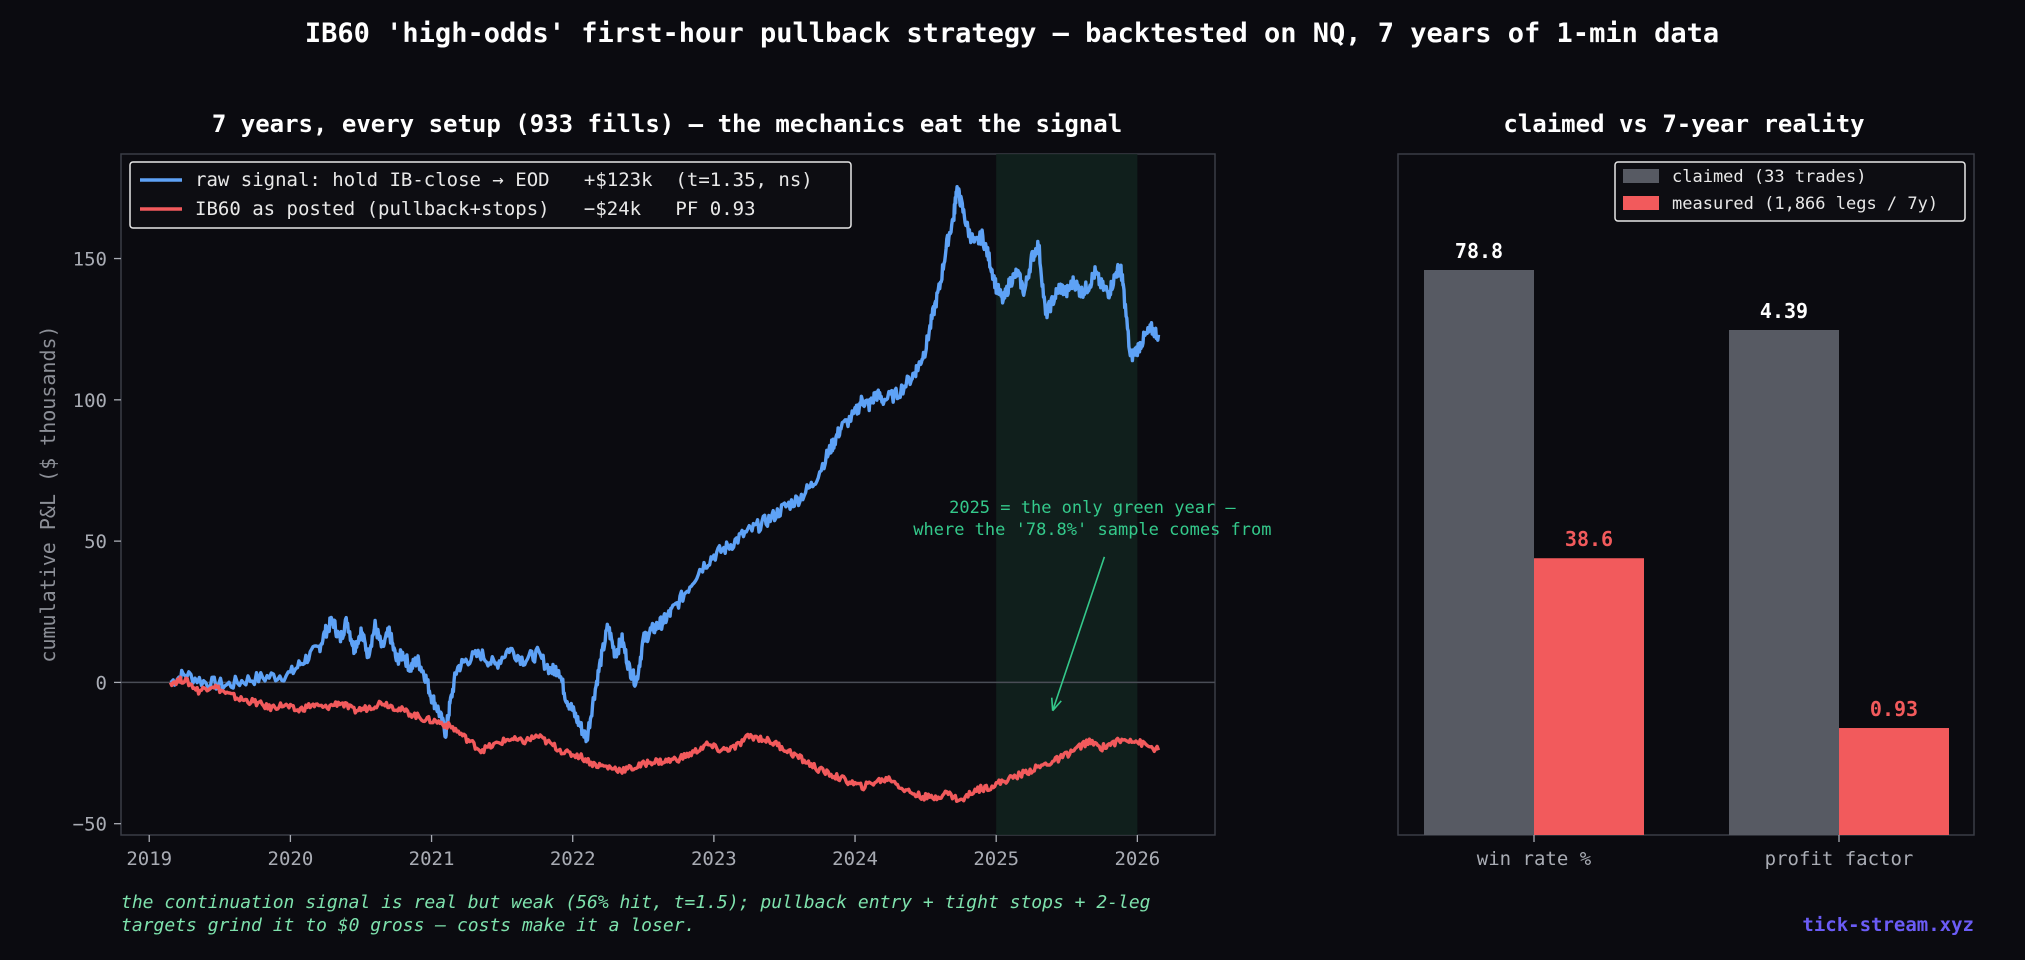 The width and height of the screenshot is (2025, 960). What do you see at coordinates (1589, 539) in the screenshot?
I see `bar-value-label: 38.6` at bounding box center [1589, 539].